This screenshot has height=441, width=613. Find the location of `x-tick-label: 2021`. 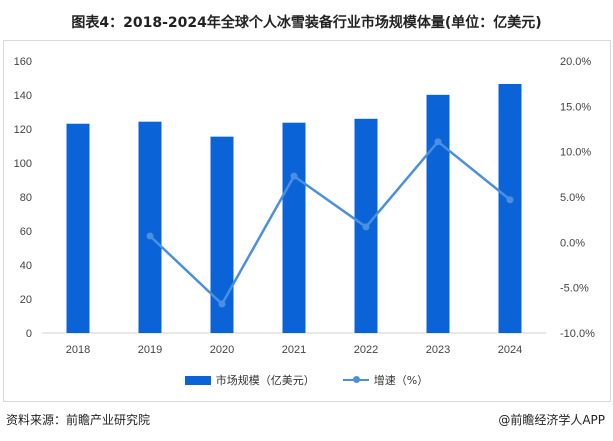

x-tick-label: 2021 is located at coordinates (294, 350).